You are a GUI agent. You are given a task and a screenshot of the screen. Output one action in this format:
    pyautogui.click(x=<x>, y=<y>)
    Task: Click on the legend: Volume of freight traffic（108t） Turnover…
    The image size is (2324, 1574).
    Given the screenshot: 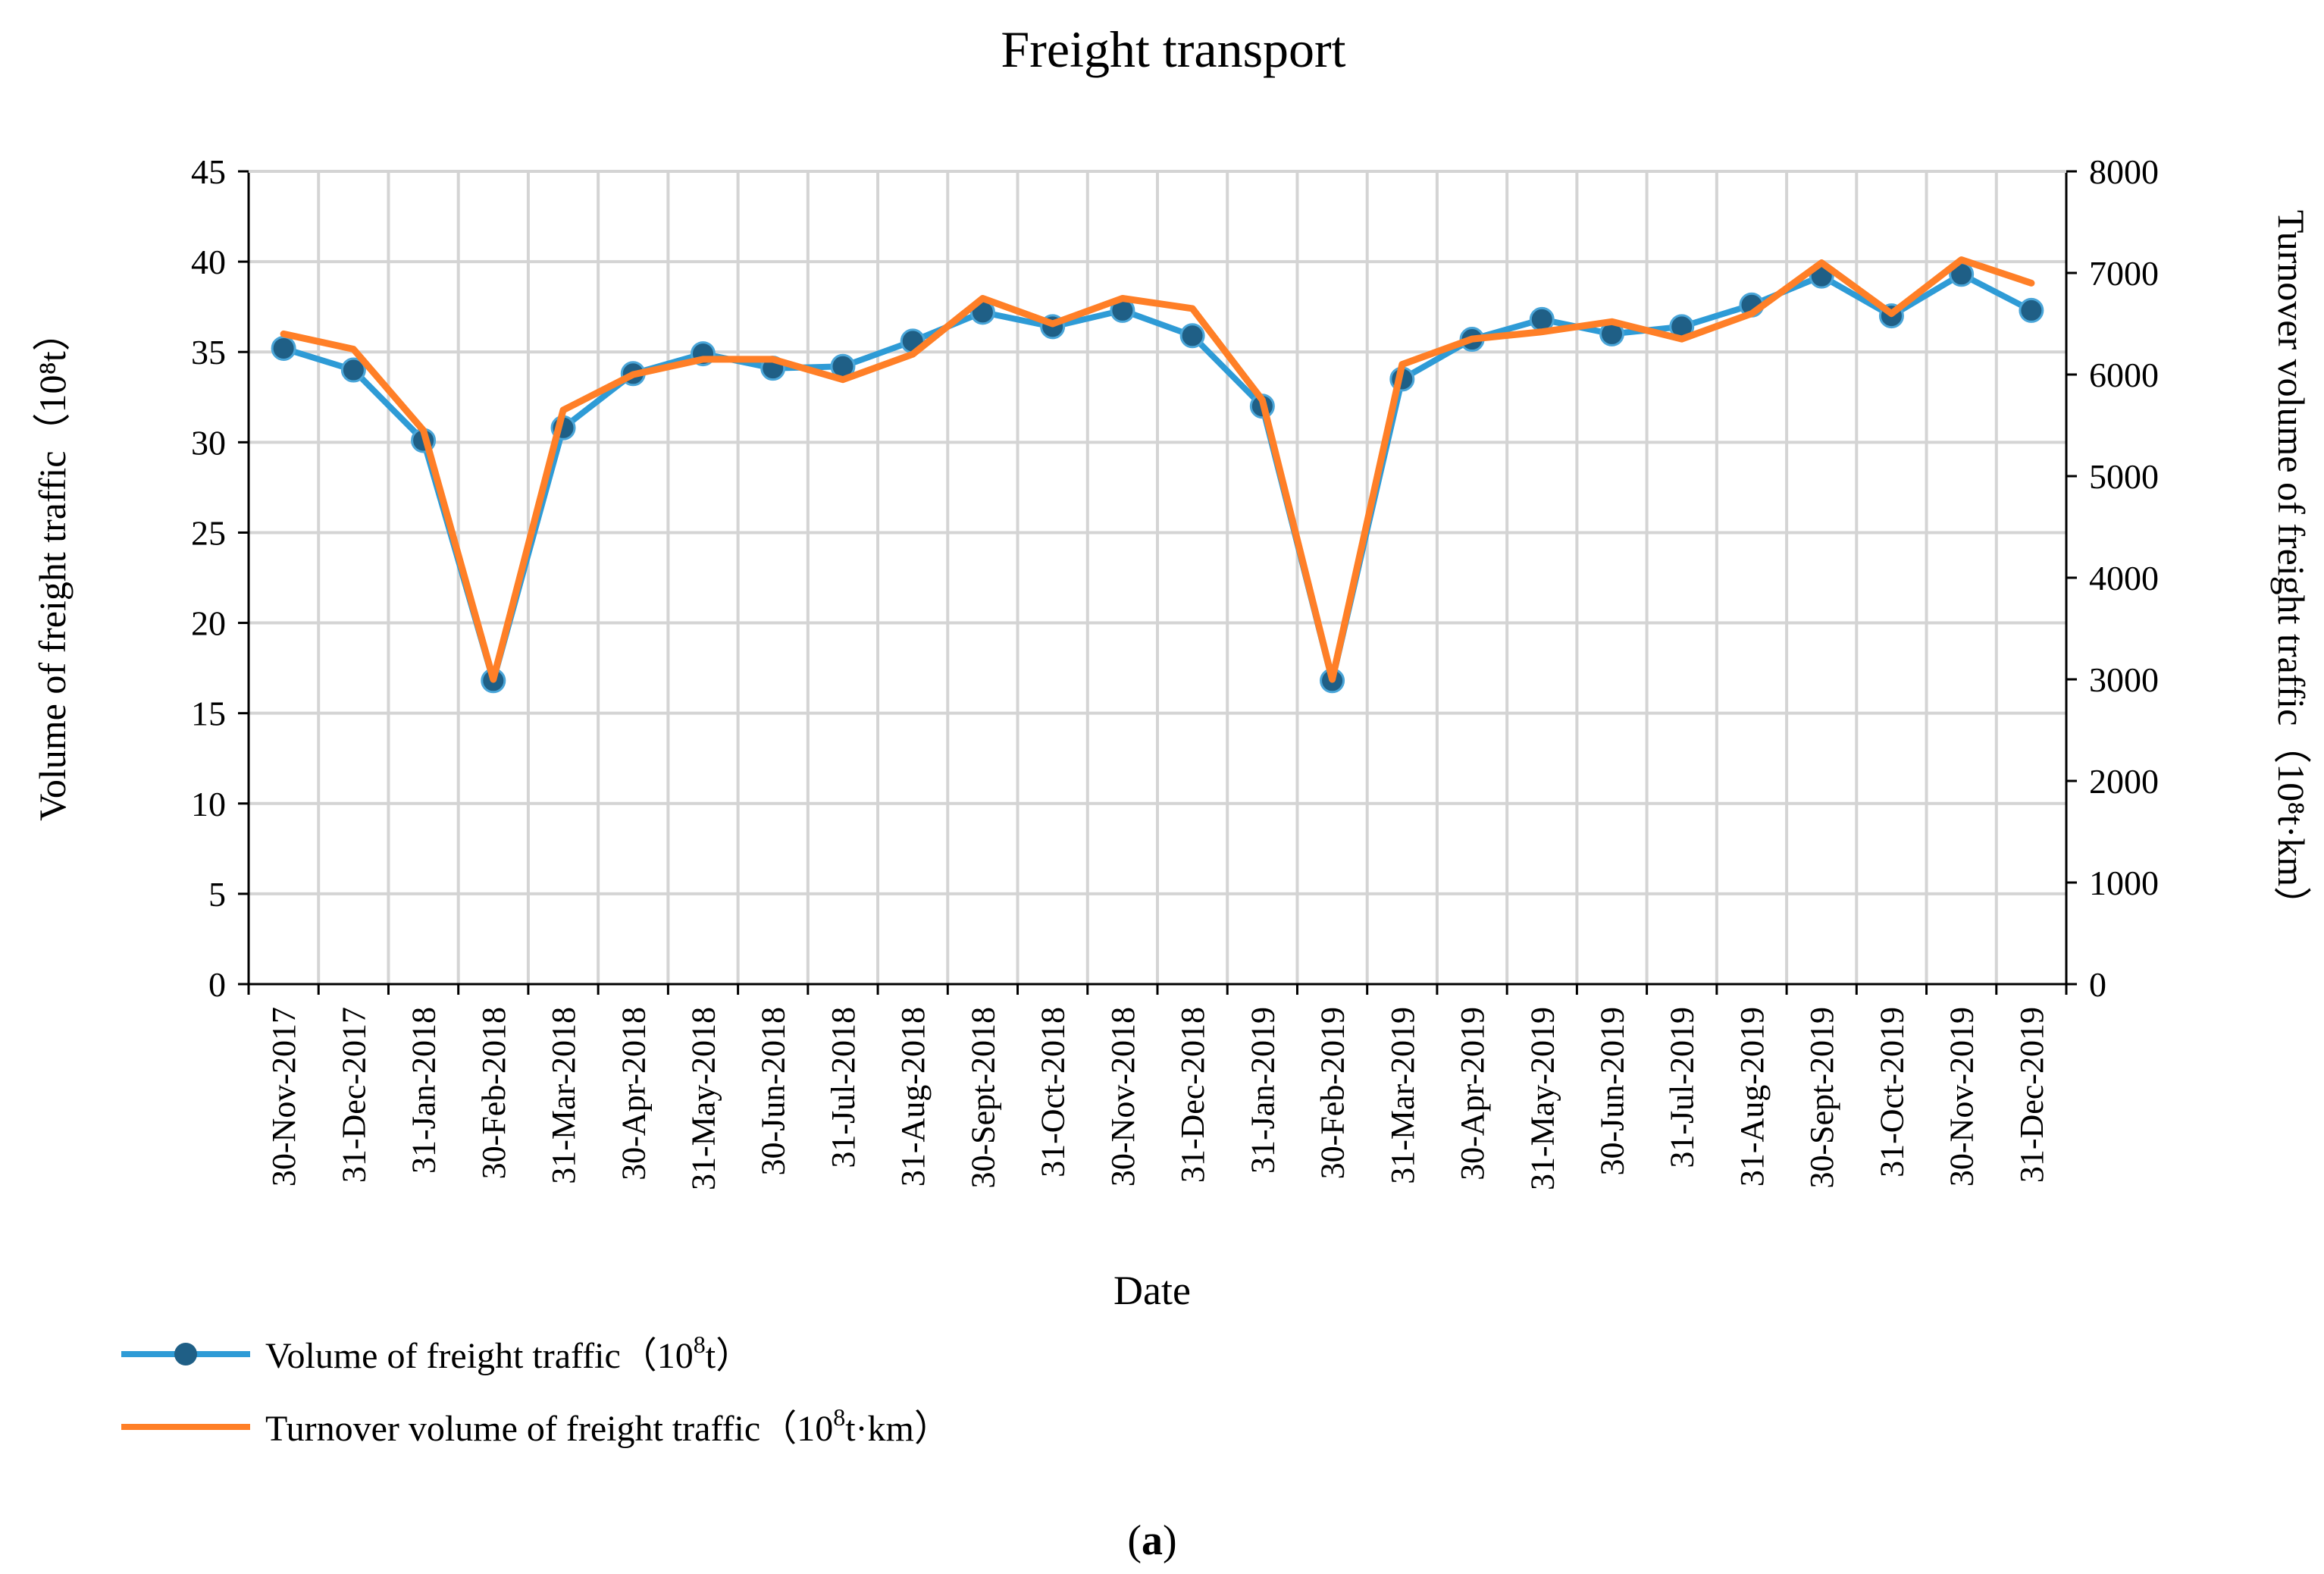 What is the action you would take?
    pyautogui.click(x=536, y=1390)
    